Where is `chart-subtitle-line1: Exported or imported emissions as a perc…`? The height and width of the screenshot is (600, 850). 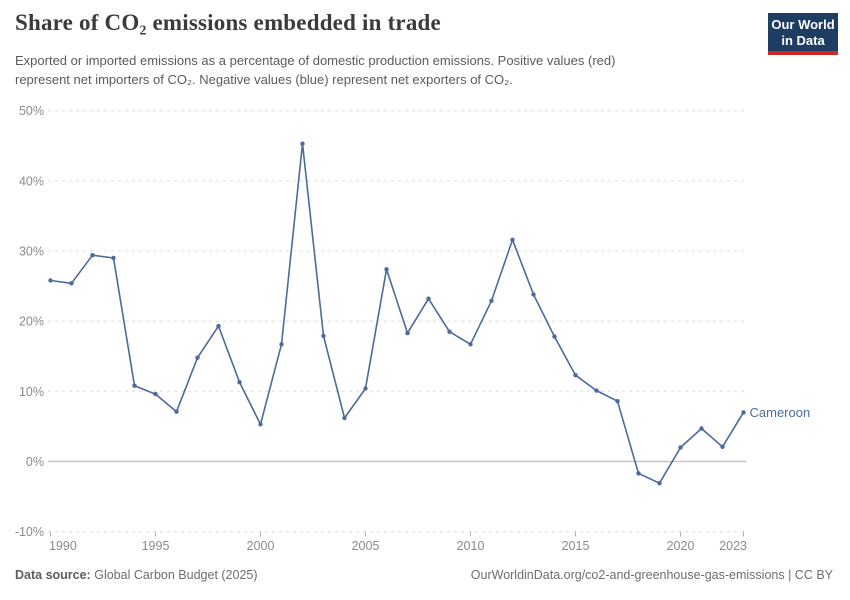
chart-subtitle-line1: Exported or imported emissions as a perc… is located at coordinates (315, 60).